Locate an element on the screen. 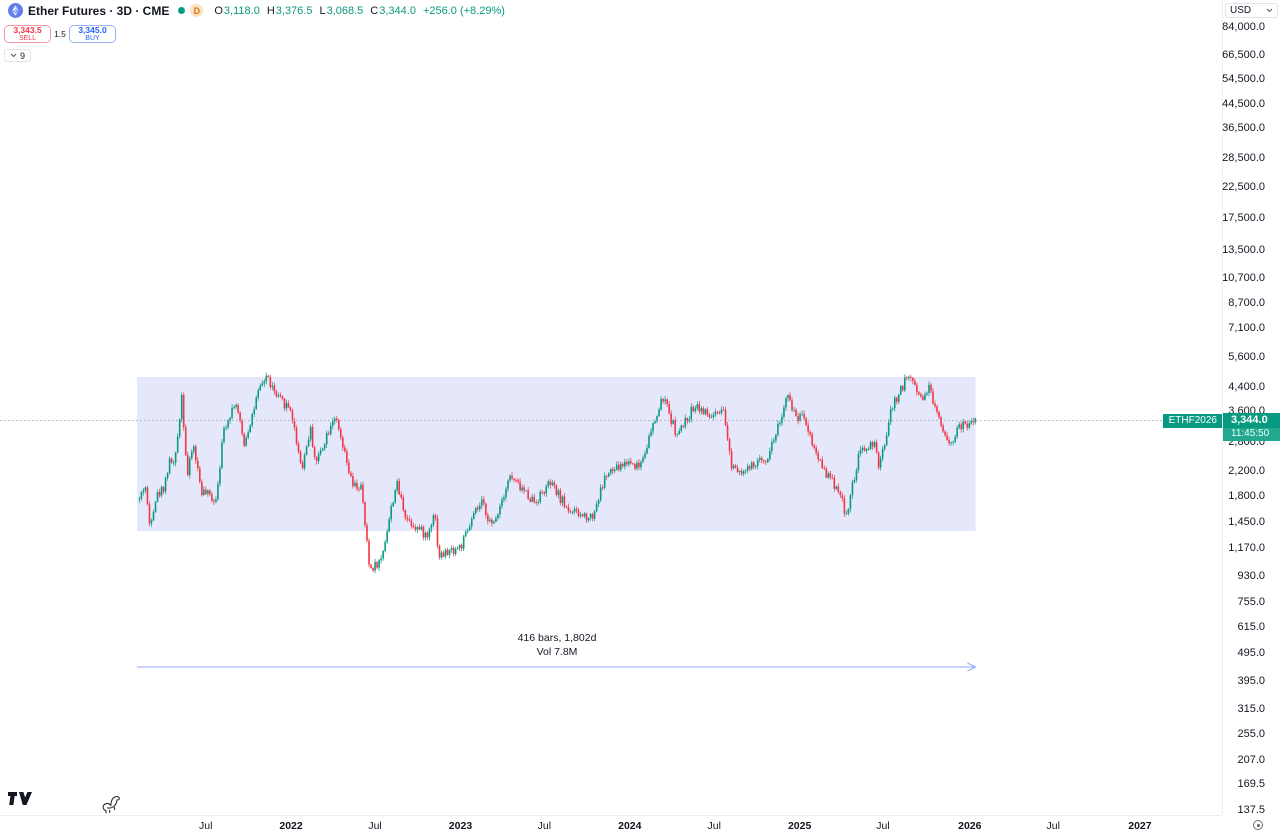 The height and width of the screenshot is (835, 1280). price-axis-tick: 169.5 is located at coordinates (1251, 784).